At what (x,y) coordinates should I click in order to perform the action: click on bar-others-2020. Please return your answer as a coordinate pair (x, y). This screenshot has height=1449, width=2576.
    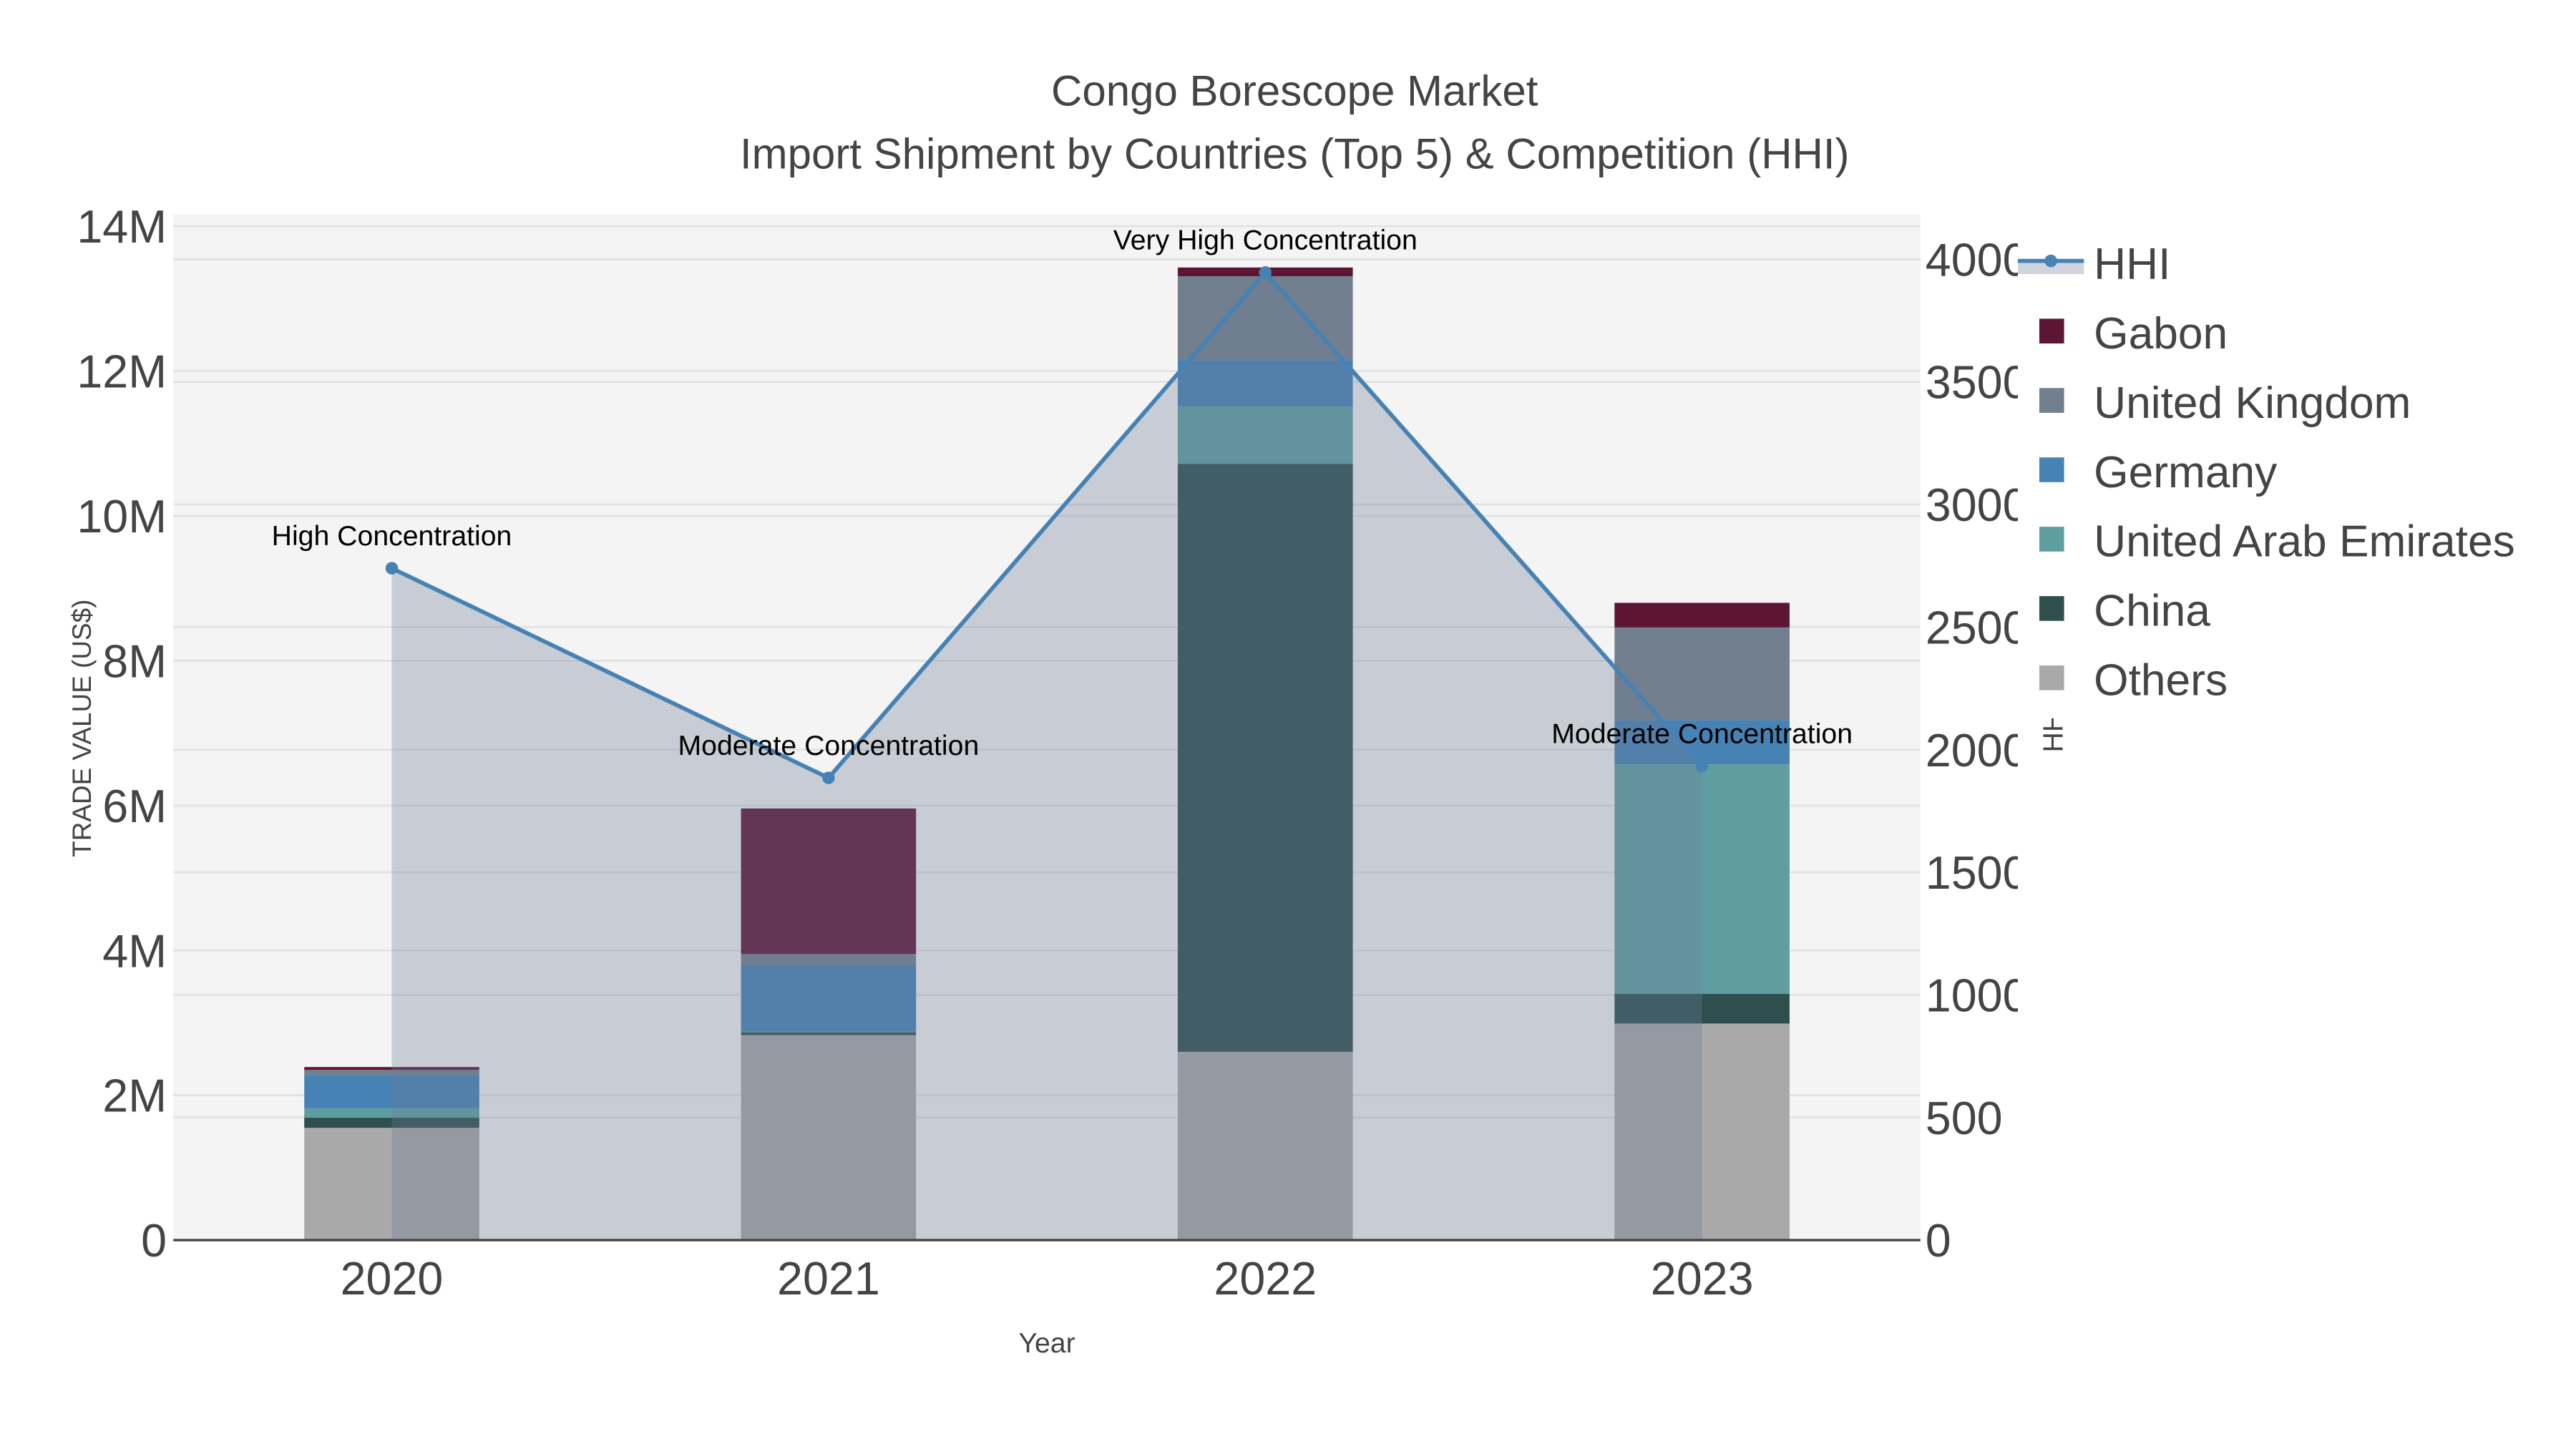
    Looking at the image, I should click on (391, 1184).